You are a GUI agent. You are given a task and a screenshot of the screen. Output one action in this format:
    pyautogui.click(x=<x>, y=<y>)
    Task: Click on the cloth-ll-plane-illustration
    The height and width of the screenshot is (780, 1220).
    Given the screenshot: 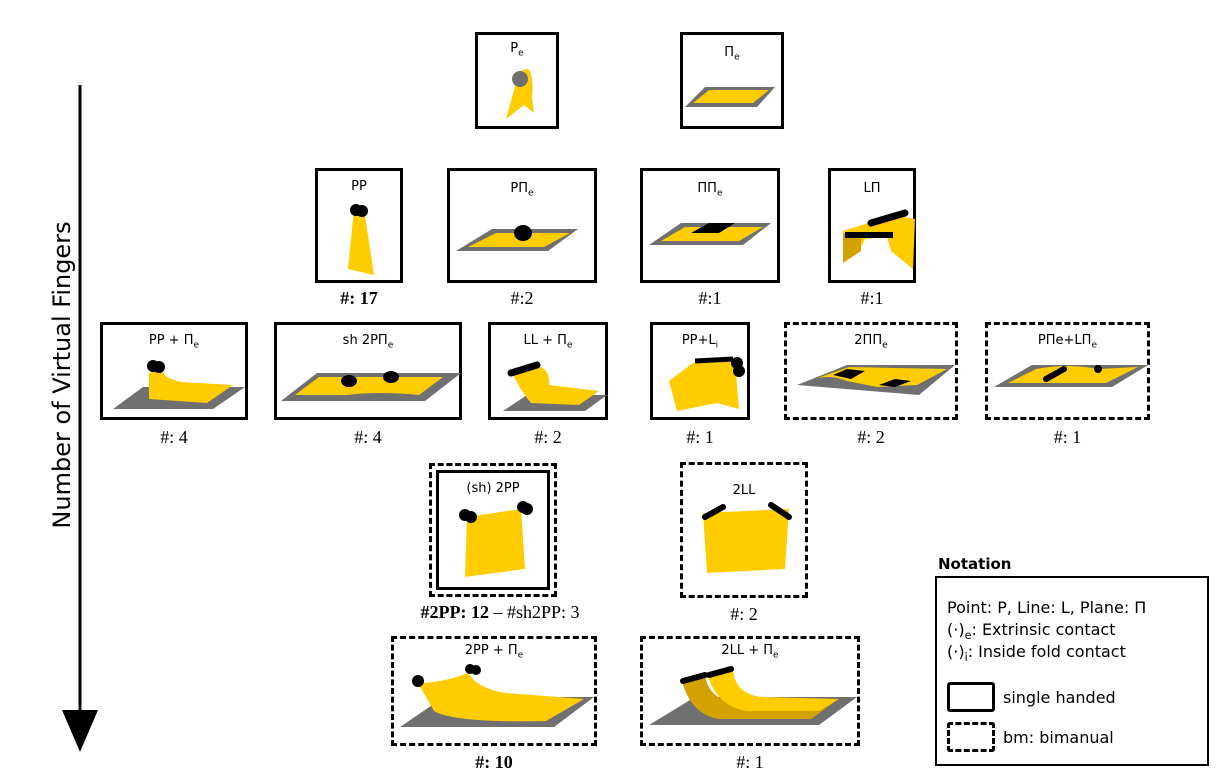 What is the action you would take?
    pyautogui.click(x=555, y=386)
    